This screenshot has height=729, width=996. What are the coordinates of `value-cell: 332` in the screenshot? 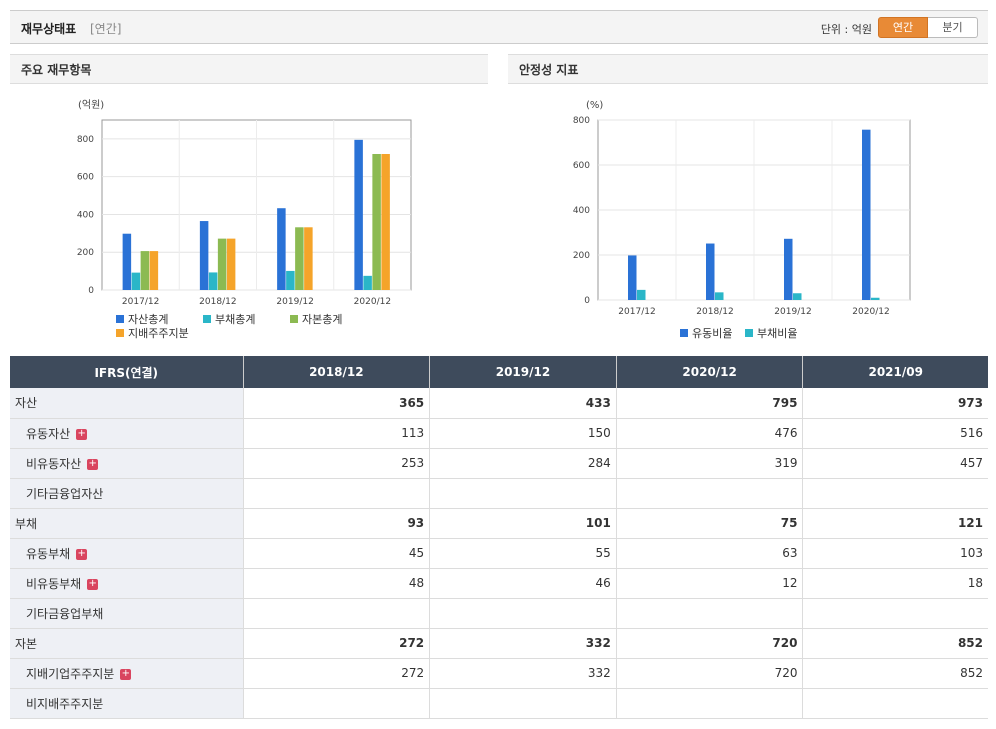 It's located at (523, 673).